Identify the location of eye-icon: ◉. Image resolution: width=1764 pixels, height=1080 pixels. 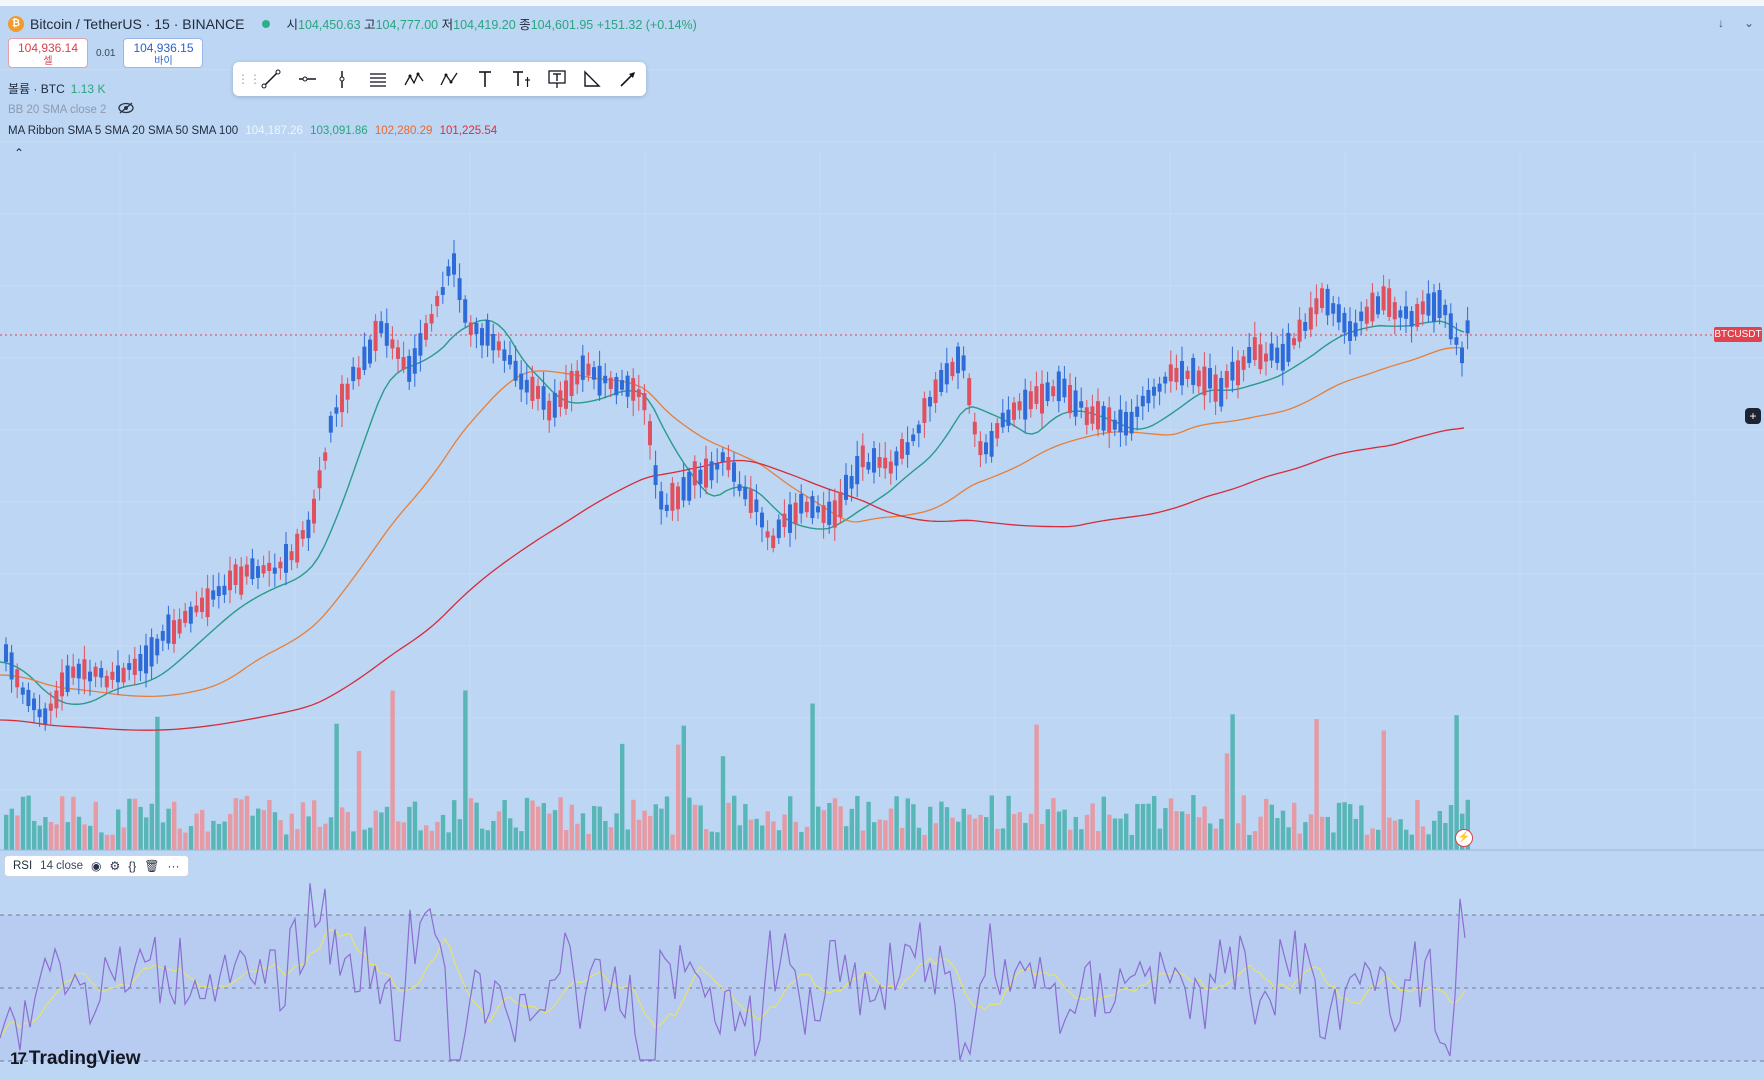
(96, 866).